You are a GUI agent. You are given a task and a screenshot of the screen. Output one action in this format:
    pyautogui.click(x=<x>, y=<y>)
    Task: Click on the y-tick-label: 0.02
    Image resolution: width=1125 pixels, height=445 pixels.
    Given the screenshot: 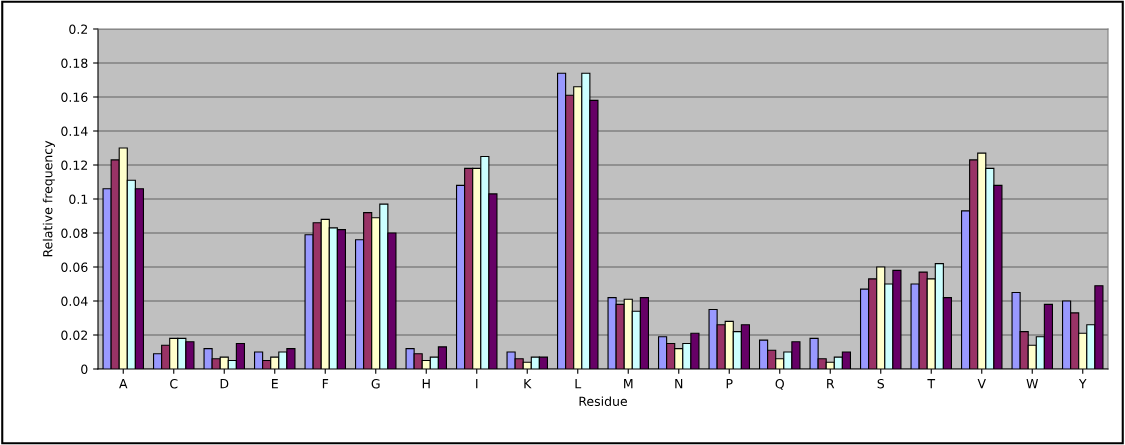 What is the action you would take?
    pyautogui.click(x=74, y=335)
    